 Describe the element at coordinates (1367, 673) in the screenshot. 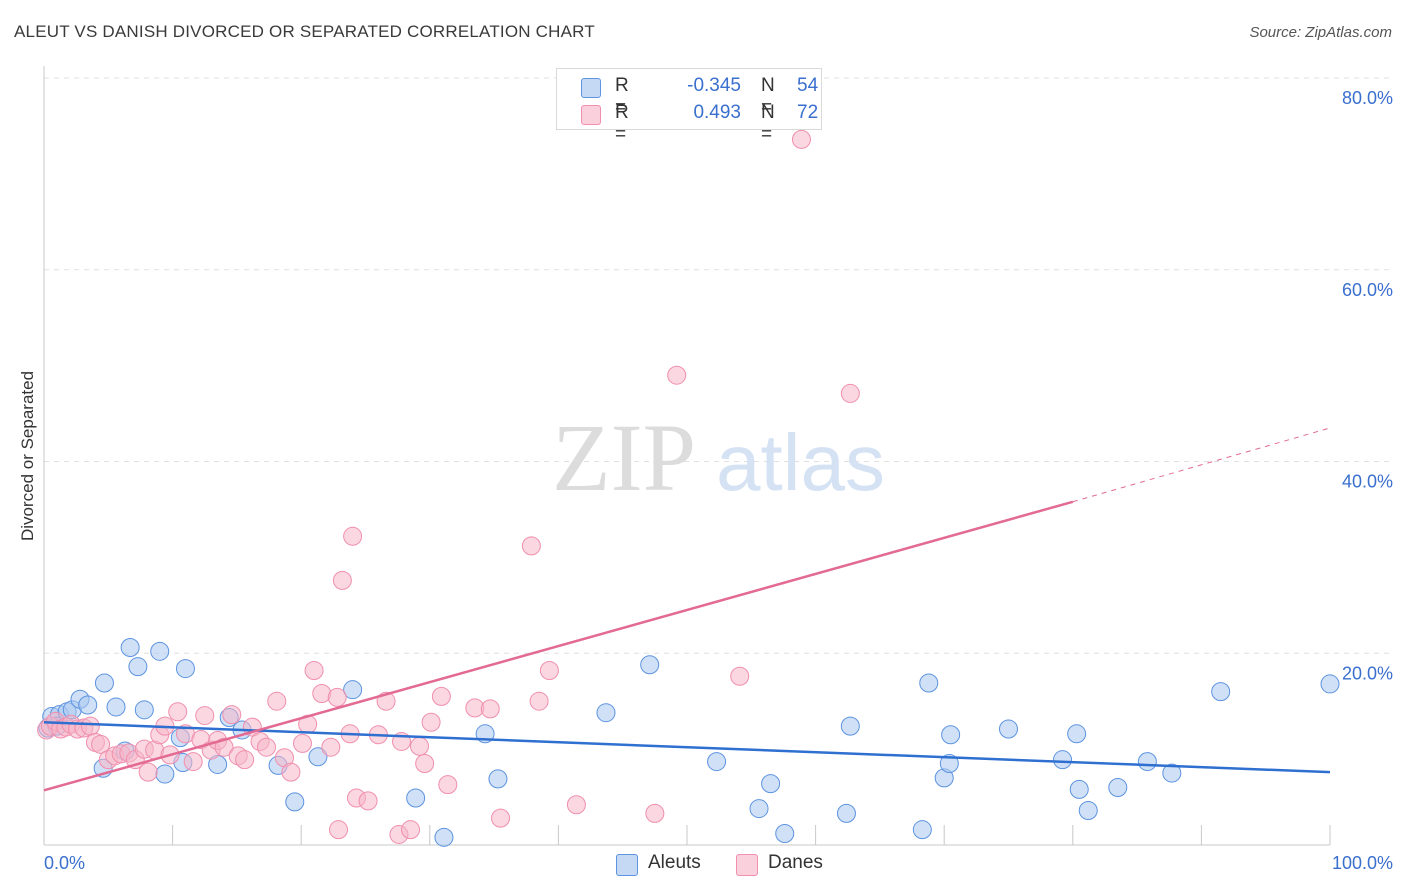

I see `y-tick-label: 20.0%` at that location.